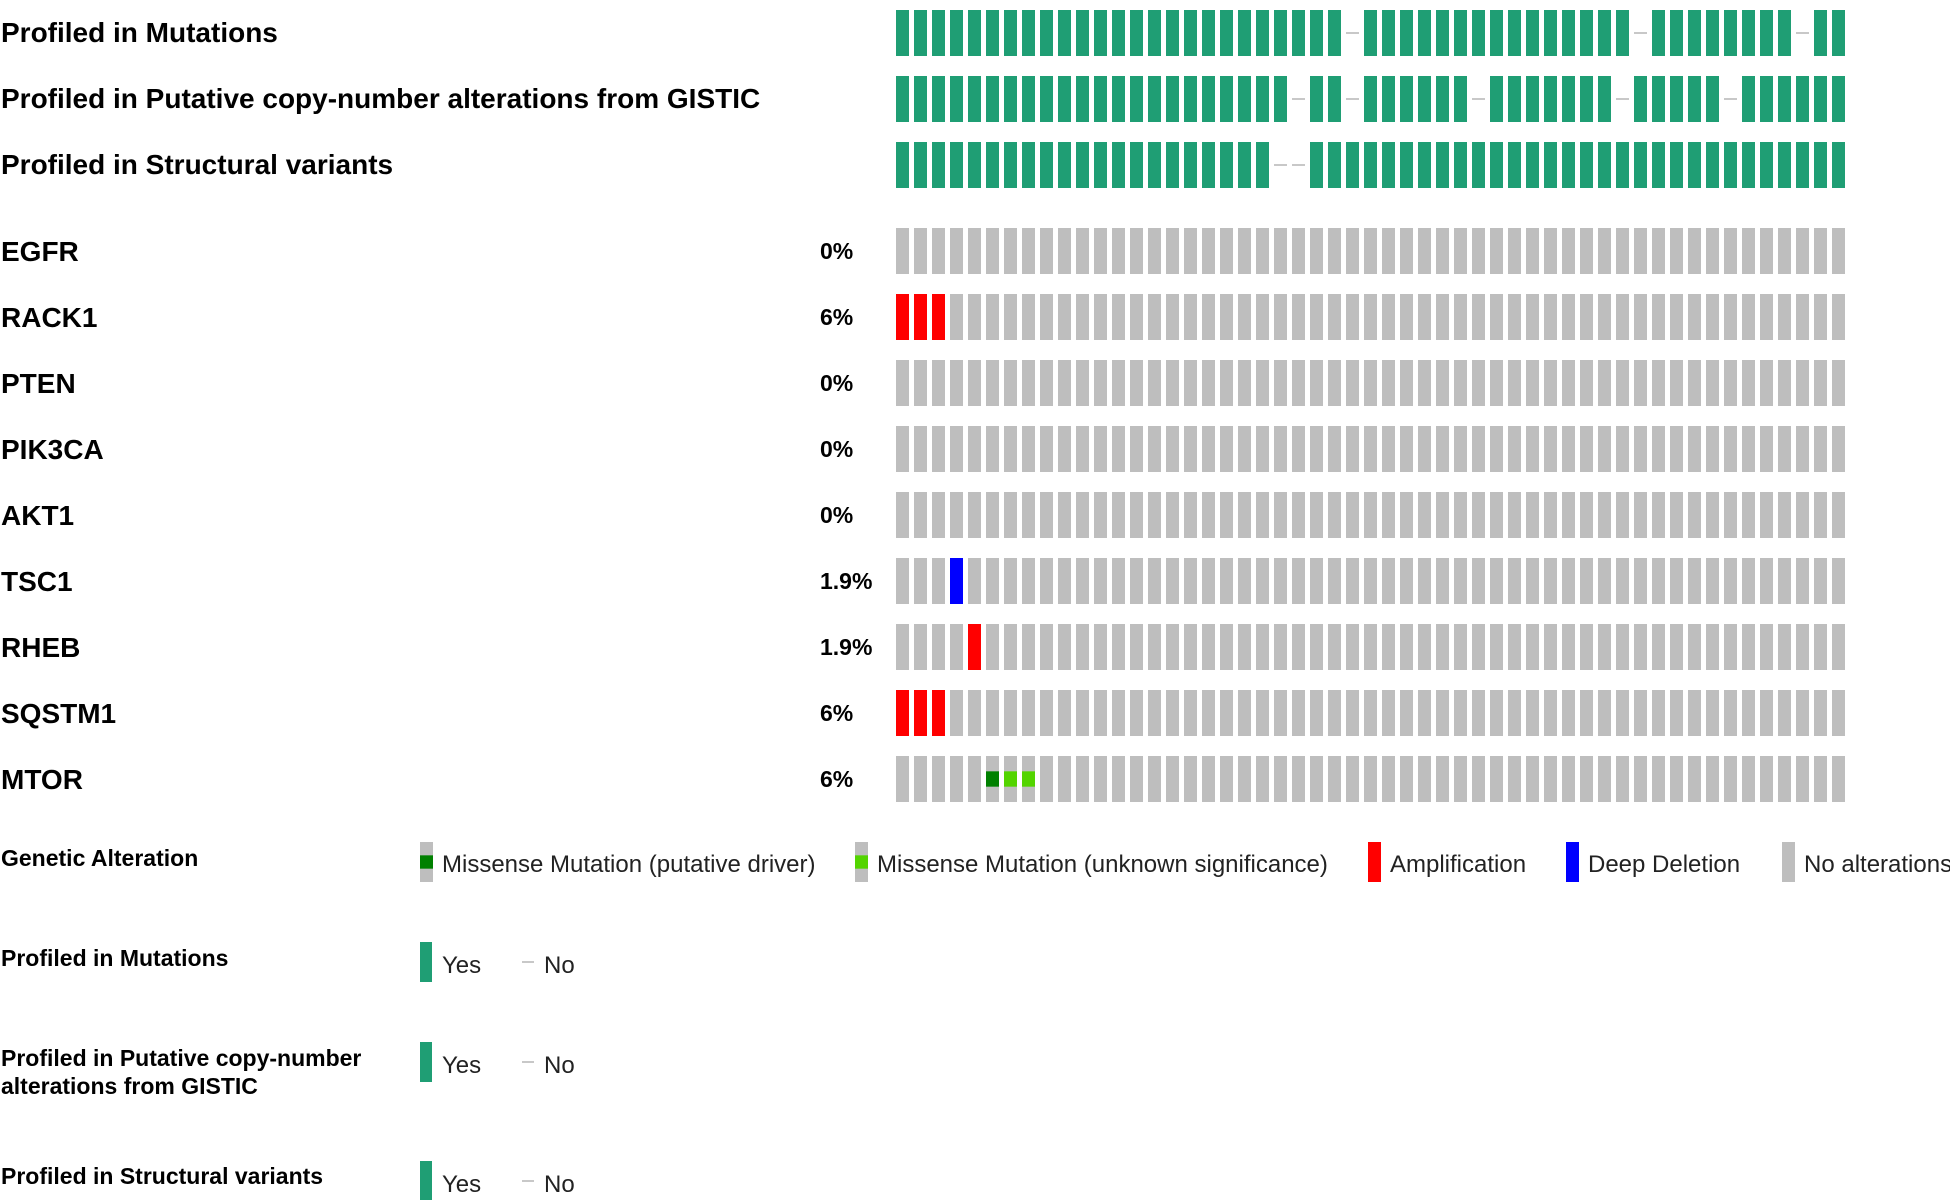 The image size is (1950, 1200). What do you see at coordinates (836, 779) in the screenshot?
I see `gene-alteration-percent: 6%` at bounding box center [836, 779].